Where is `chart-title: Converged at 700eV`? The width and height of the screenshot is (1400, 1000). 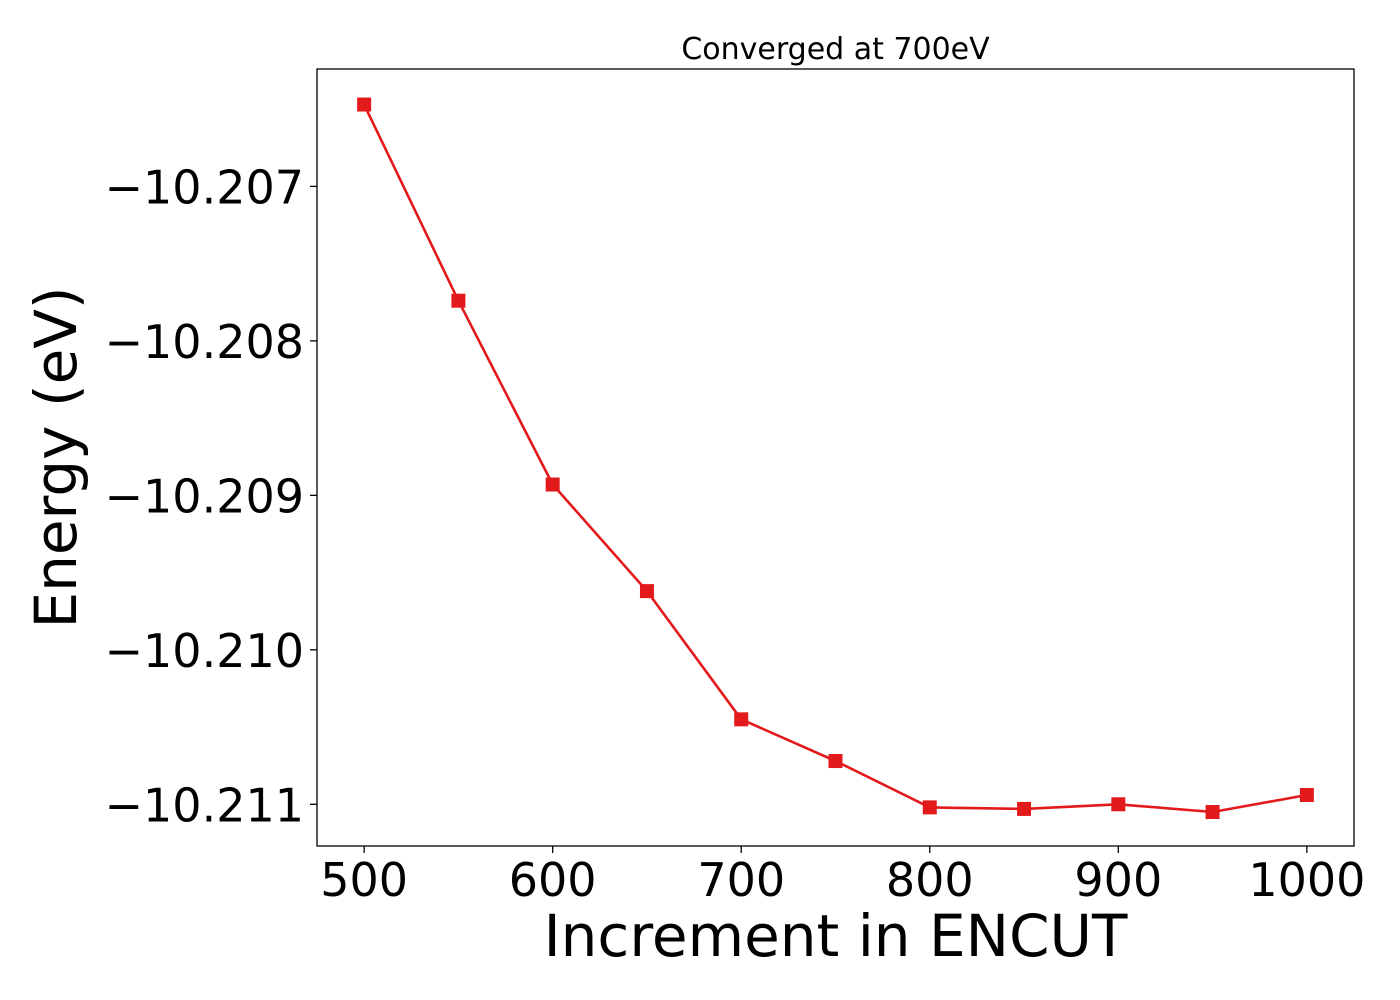 chart-title: Converged at 700eV is located at coordinates (835, 49).